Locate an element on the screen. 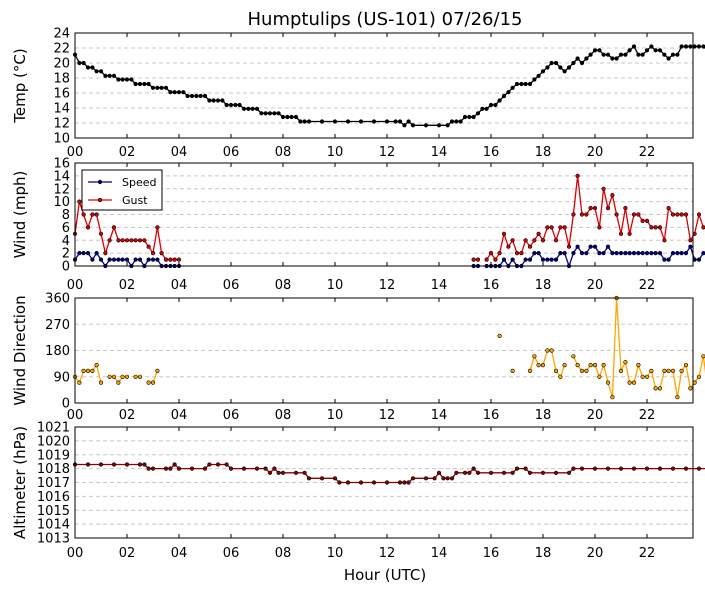 This screenshot has height=594, width=705. y-tick-label: 1020 is located at coordinates (53, 441).